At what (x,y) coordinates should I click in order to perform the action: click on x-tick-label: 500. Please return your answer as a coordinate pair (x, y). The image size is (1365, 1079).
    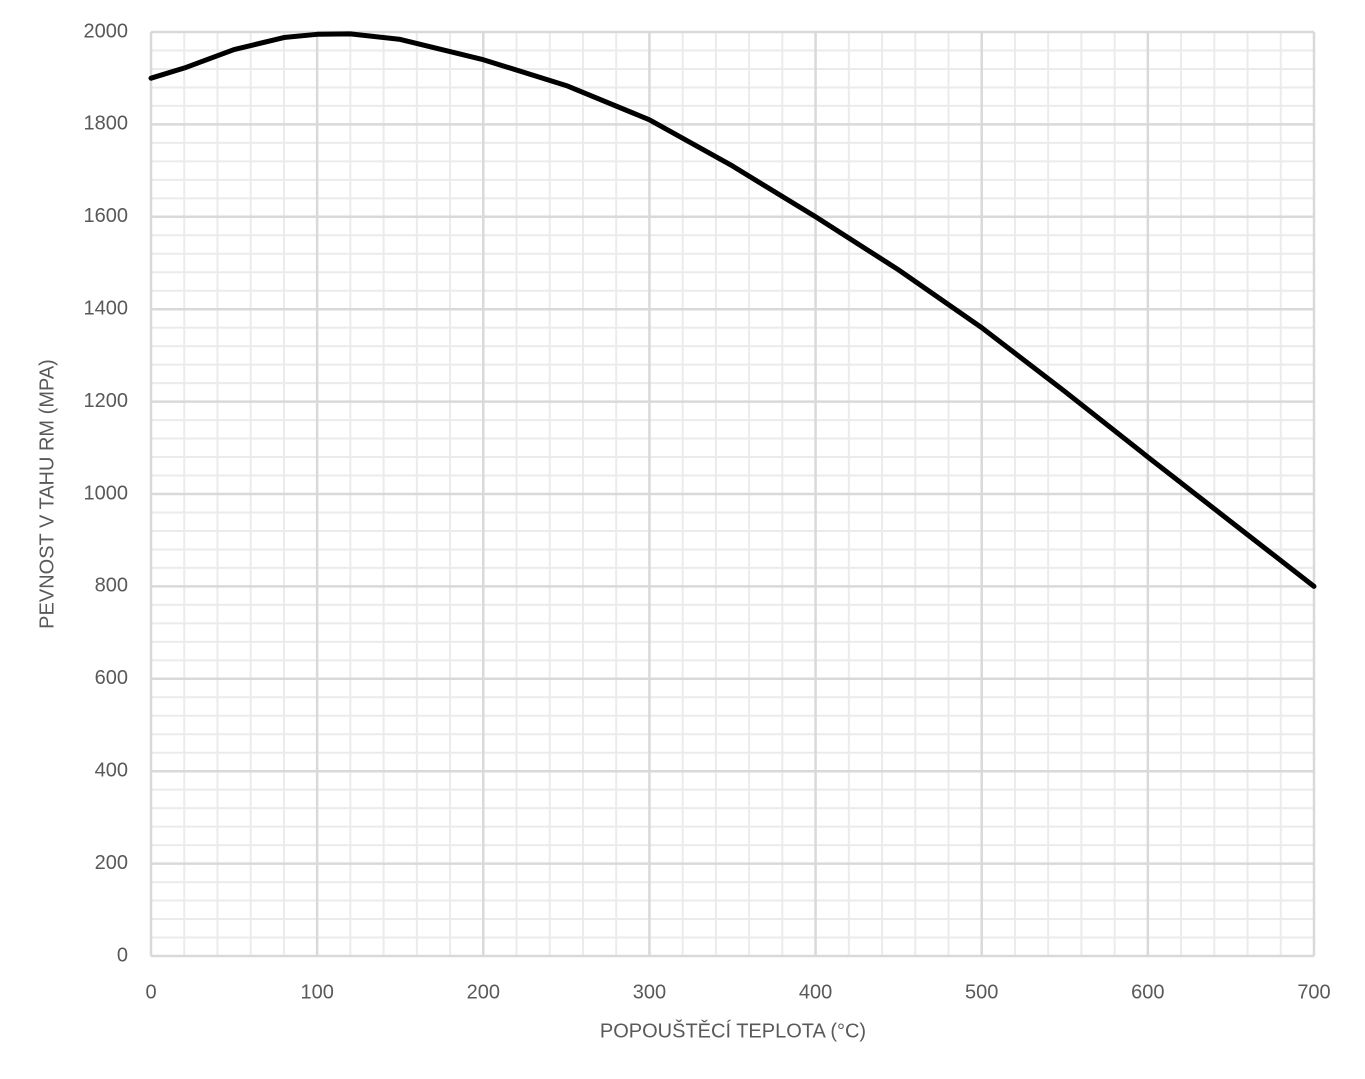
    Looking at the image, I should click on (981, 992).